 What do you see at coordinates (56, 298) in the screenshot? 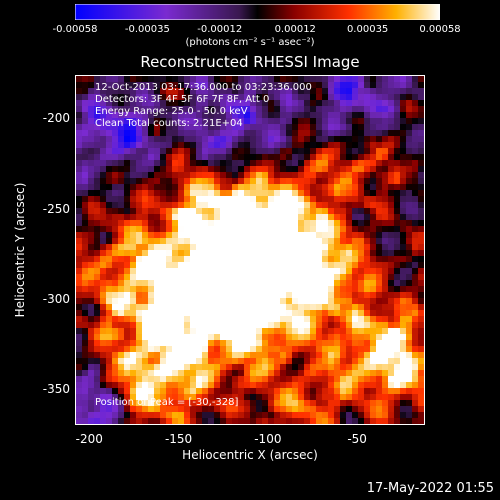
I see `y-tick-label: -300` at bounding box center [56, 298].